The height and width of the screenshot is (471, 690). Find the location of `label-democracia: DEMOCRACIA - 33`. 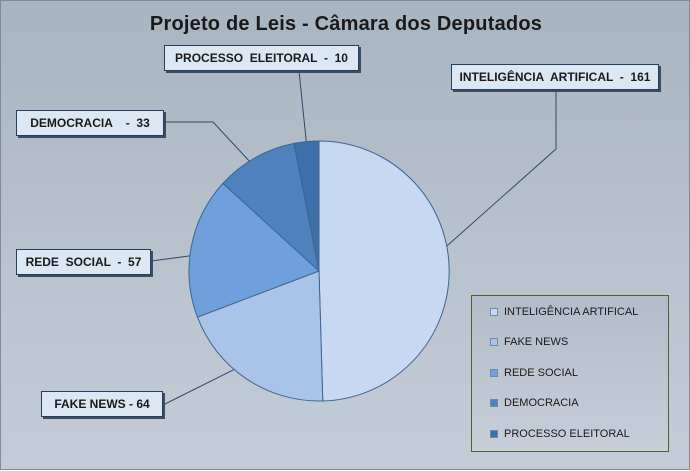

label-democracia: DEMOCRACIA - 33 is located at coordinates (90, 123).